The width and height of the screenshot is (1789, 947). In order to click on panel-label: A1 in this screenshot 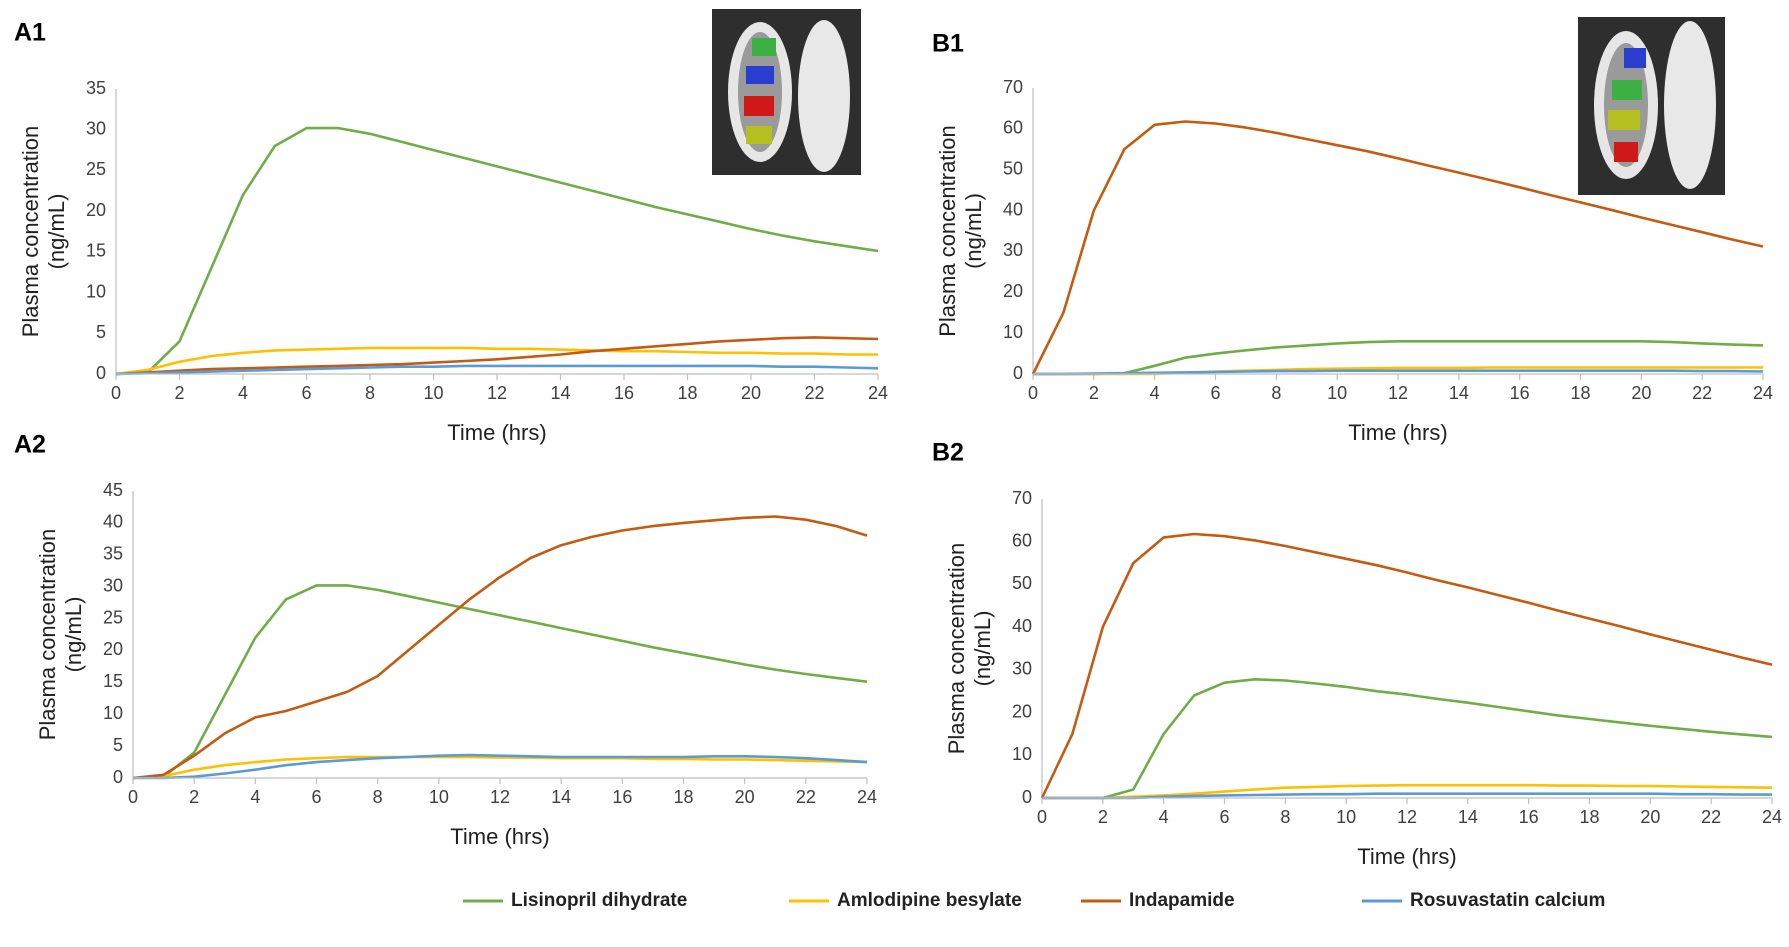, I will do `click(30, 33)`.